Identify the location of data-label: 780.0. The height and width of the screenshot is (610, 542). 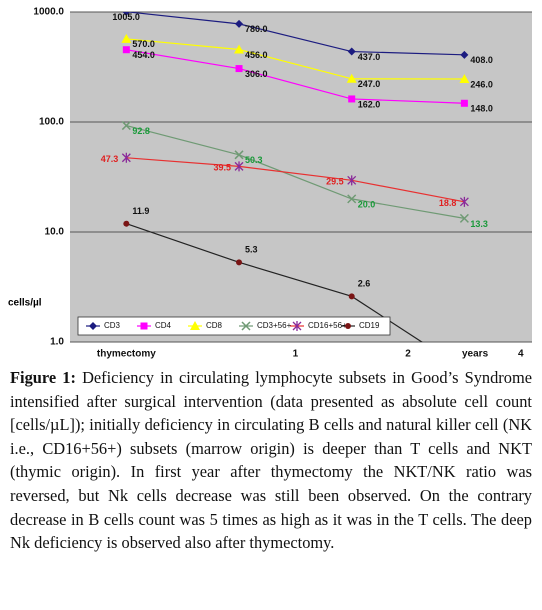
(256, 29).